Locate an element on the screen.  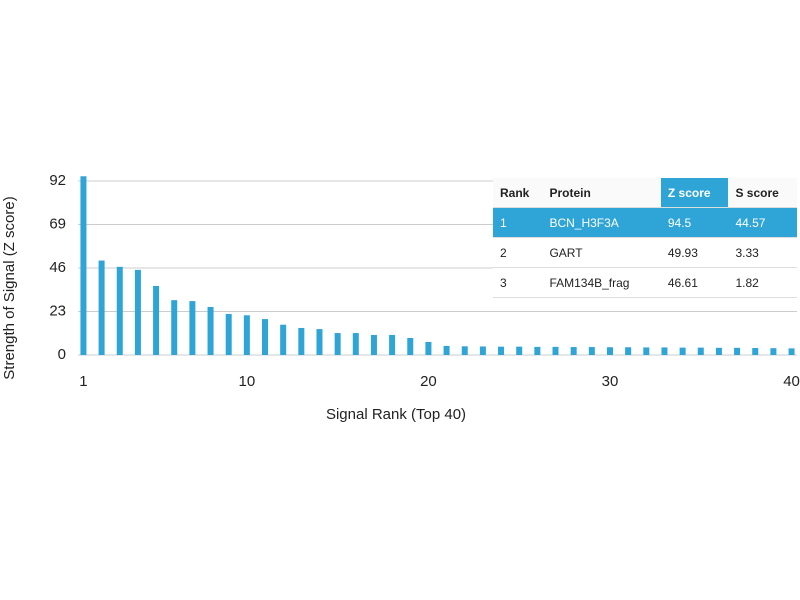
x-axis-label: Signal Rank (Top 40) is located at coordinates (396, 414).